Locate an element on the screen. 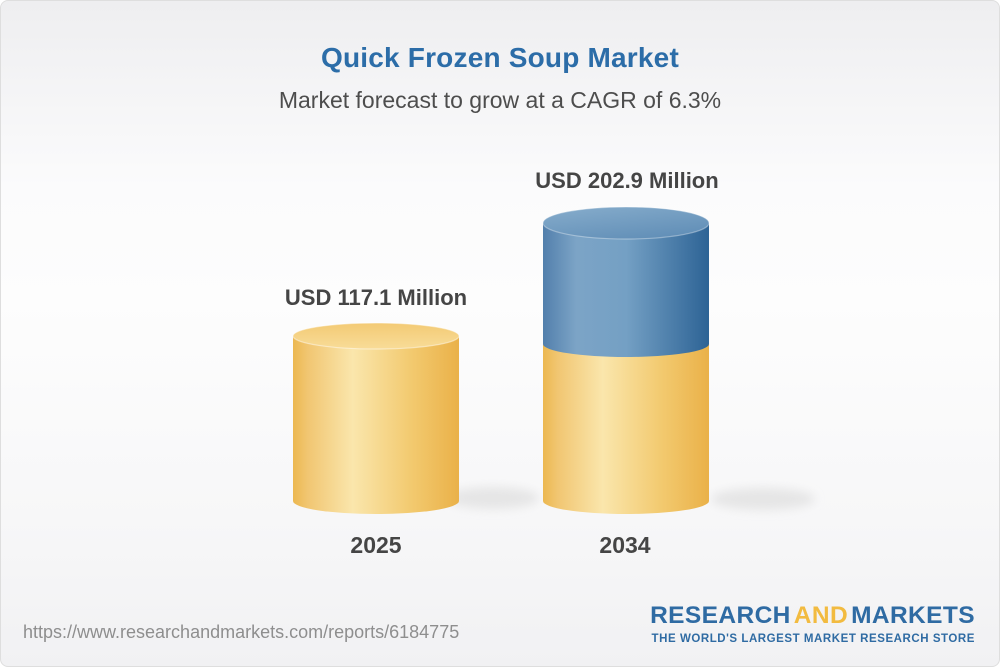 Image resolution: width=1000 pixels, height=667 pixels. bar-2034-growth-segment is located at coordinates (626, 290).